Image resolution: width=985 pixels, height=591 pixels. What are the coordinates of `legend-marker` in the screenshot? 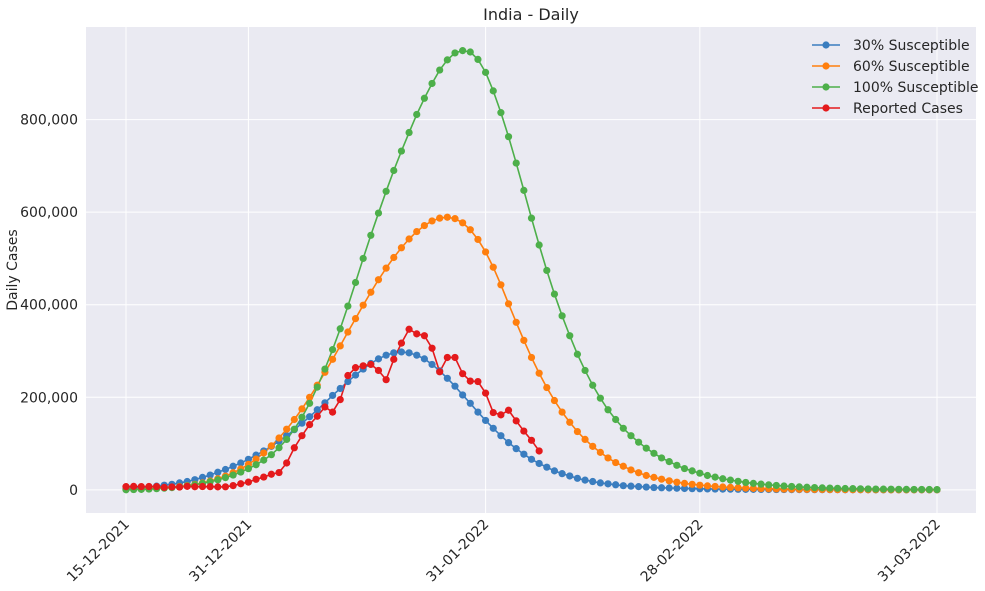 It's located at (826, 87).